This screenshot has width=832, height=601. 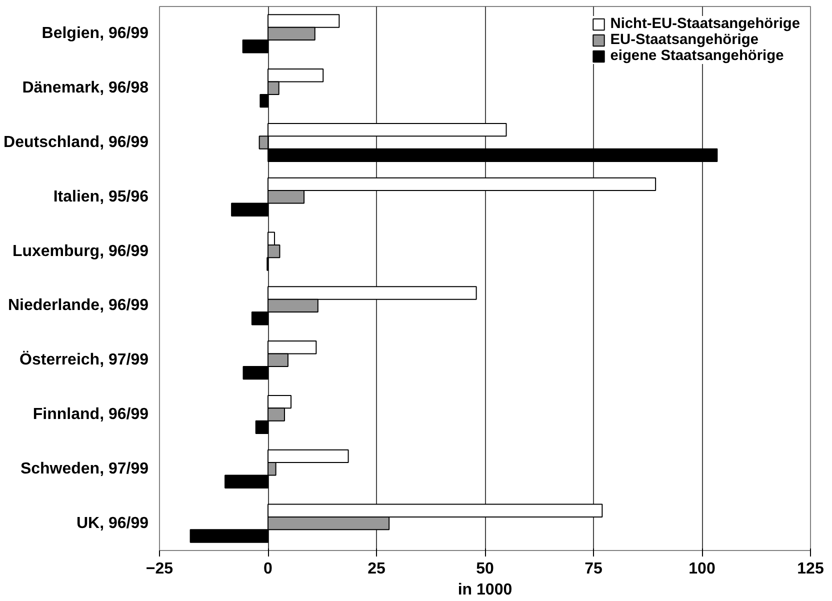 I want to click on y-tick-label: Finnland, 96/99, so click(x=90, y=414).